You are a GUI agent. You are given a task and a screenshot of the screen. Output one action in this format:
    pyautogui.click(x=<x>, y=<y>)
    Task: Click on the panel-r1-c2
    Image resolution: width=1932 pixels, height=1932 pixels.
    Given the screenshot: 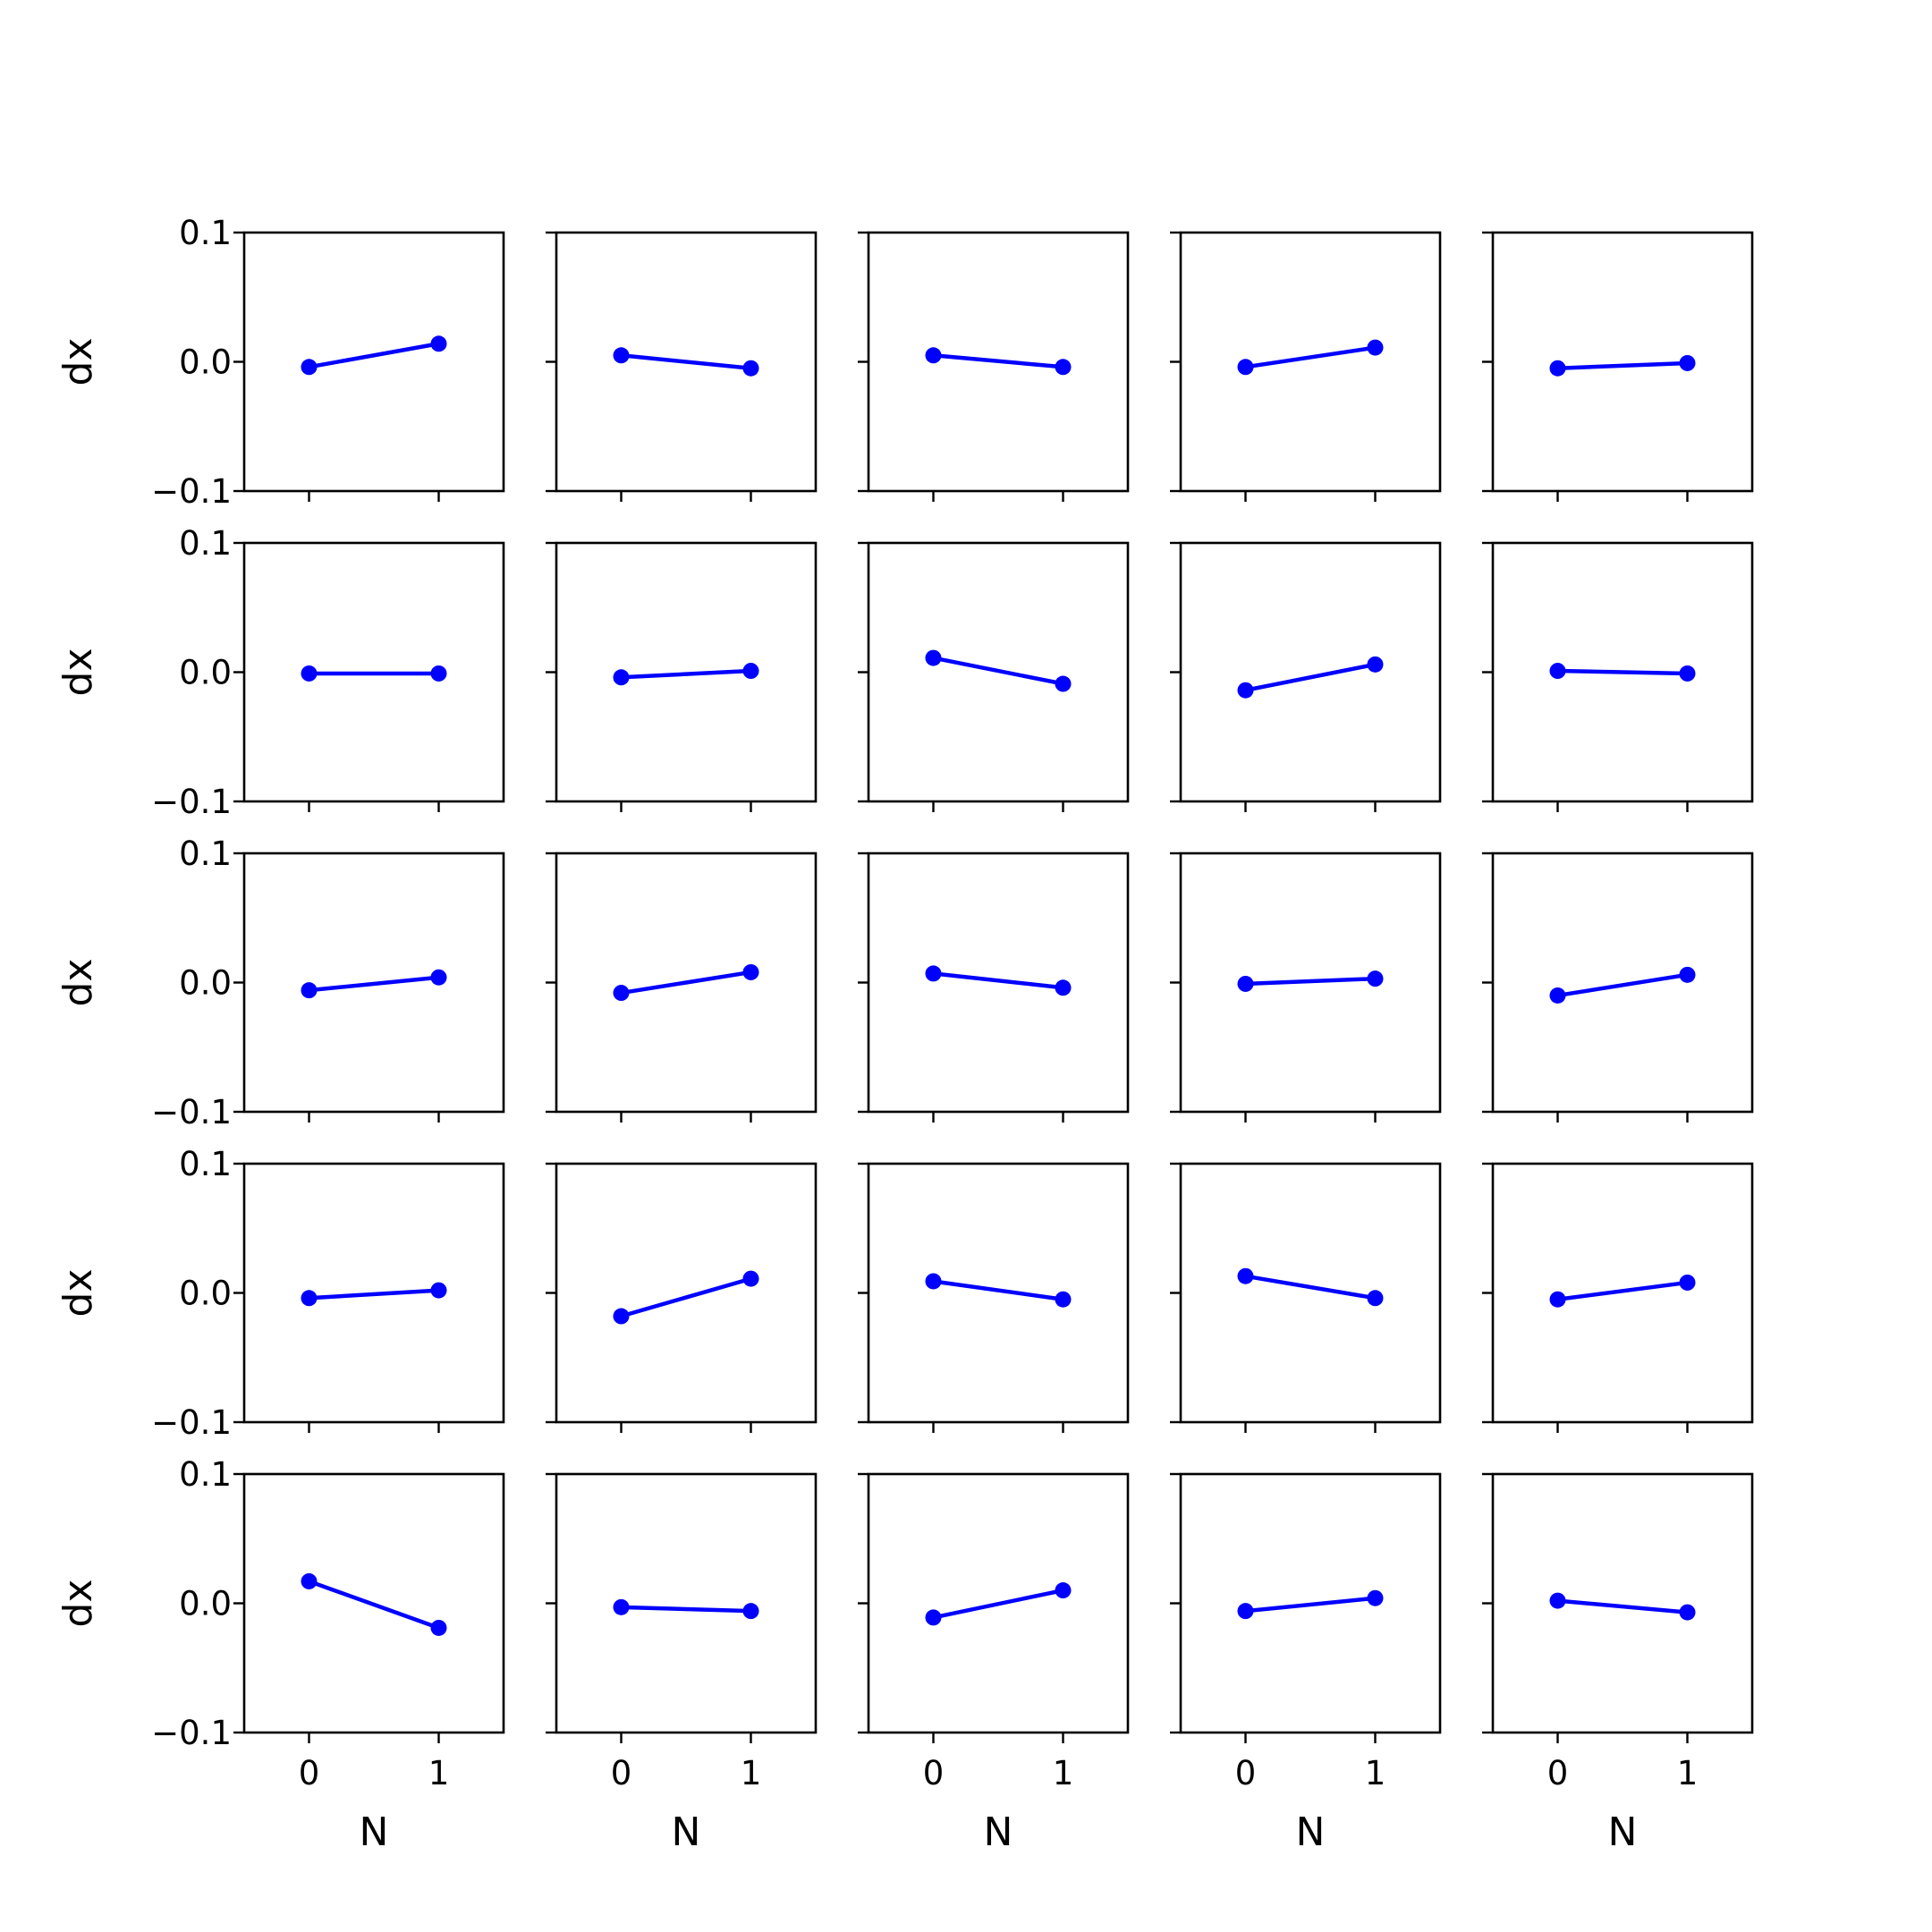 What is the action you would take?
    pyautogui.click(x=682, y=366)
    